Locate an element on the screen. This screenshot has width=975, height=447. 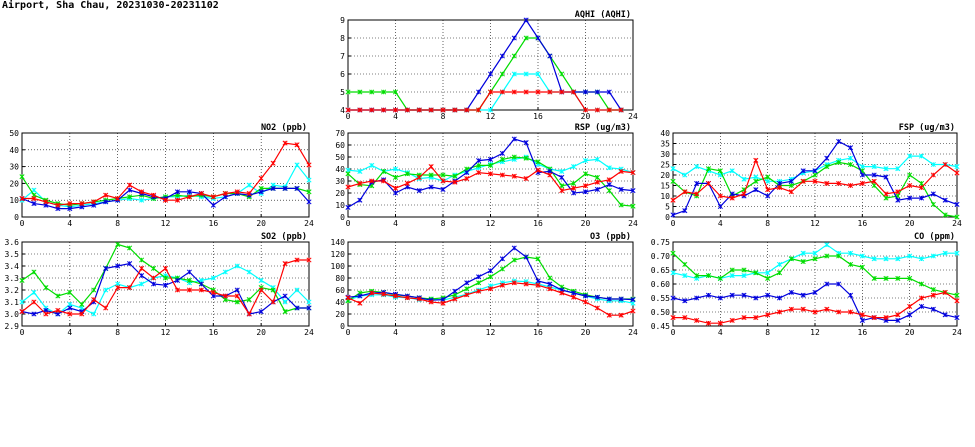
chart-title-no2: NO2 (ppb) is located at coordinates (284, 128).